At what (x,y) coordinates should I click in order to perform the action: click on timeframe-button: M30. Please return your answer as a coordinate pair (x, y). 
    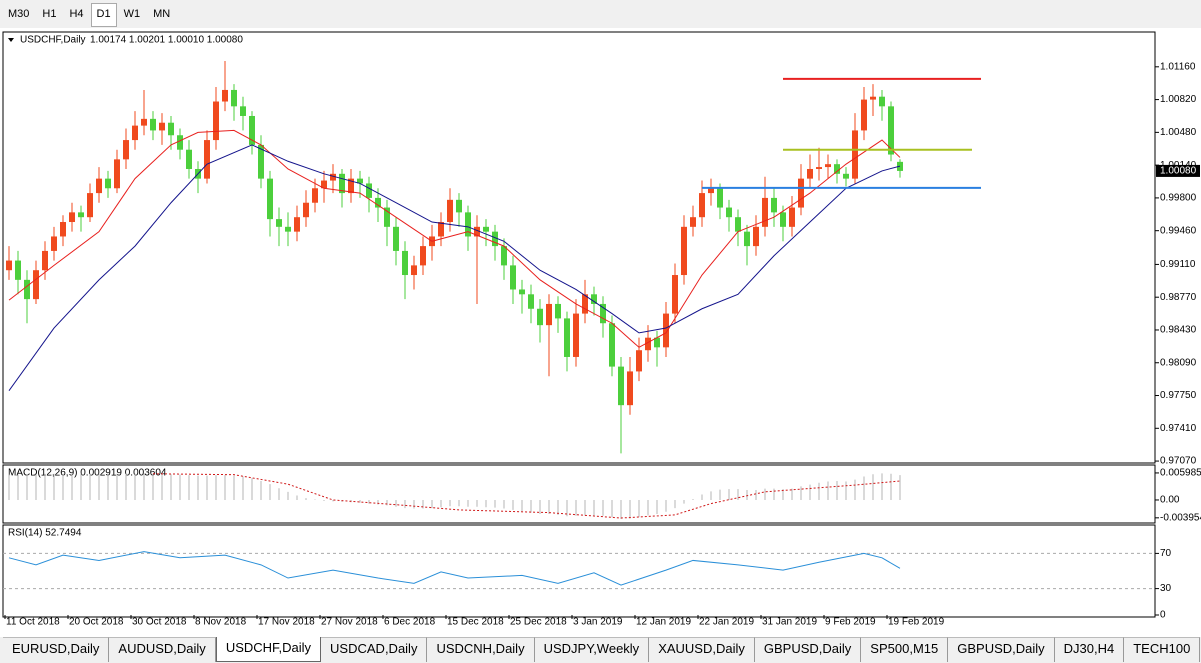
    Looking at the image, I should click on (19, 14).